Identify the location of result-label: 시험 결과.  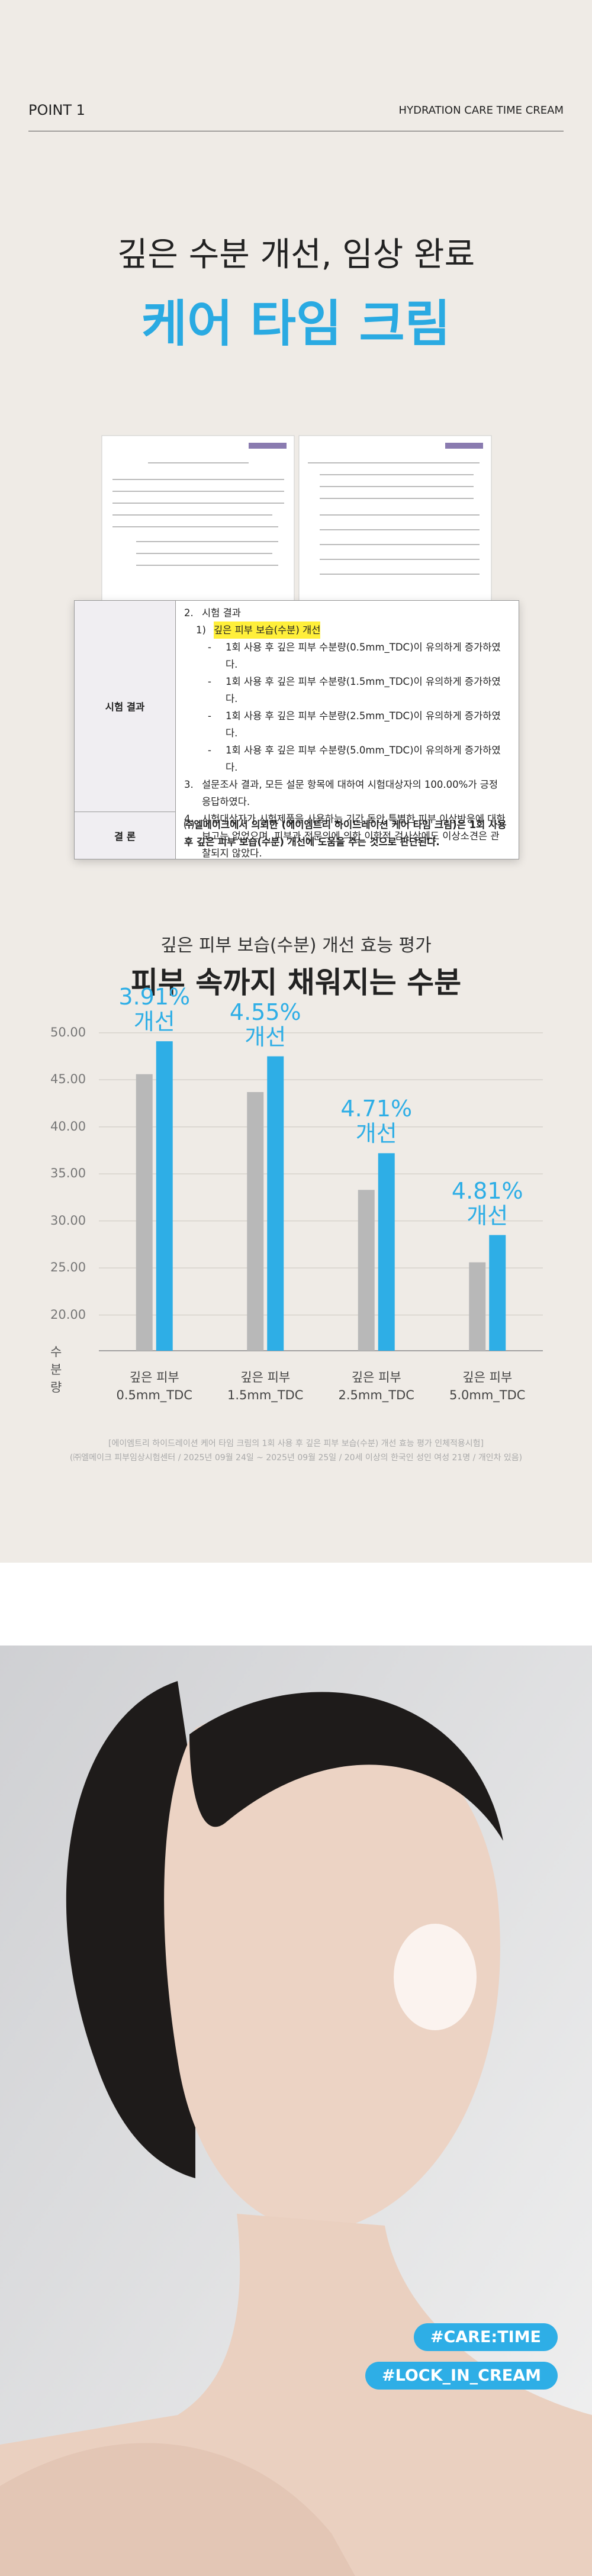
(125, 706).